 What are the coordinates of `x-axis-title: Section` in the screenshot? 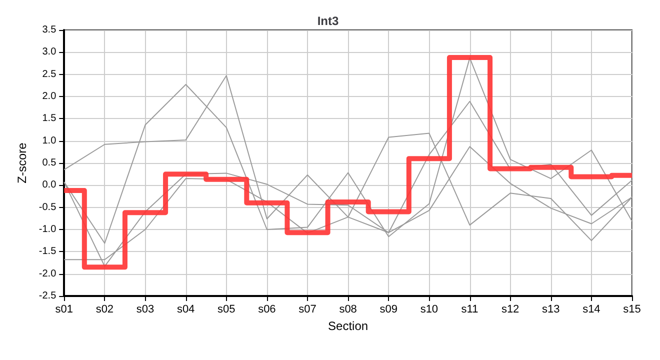 It's located at (348, 325).